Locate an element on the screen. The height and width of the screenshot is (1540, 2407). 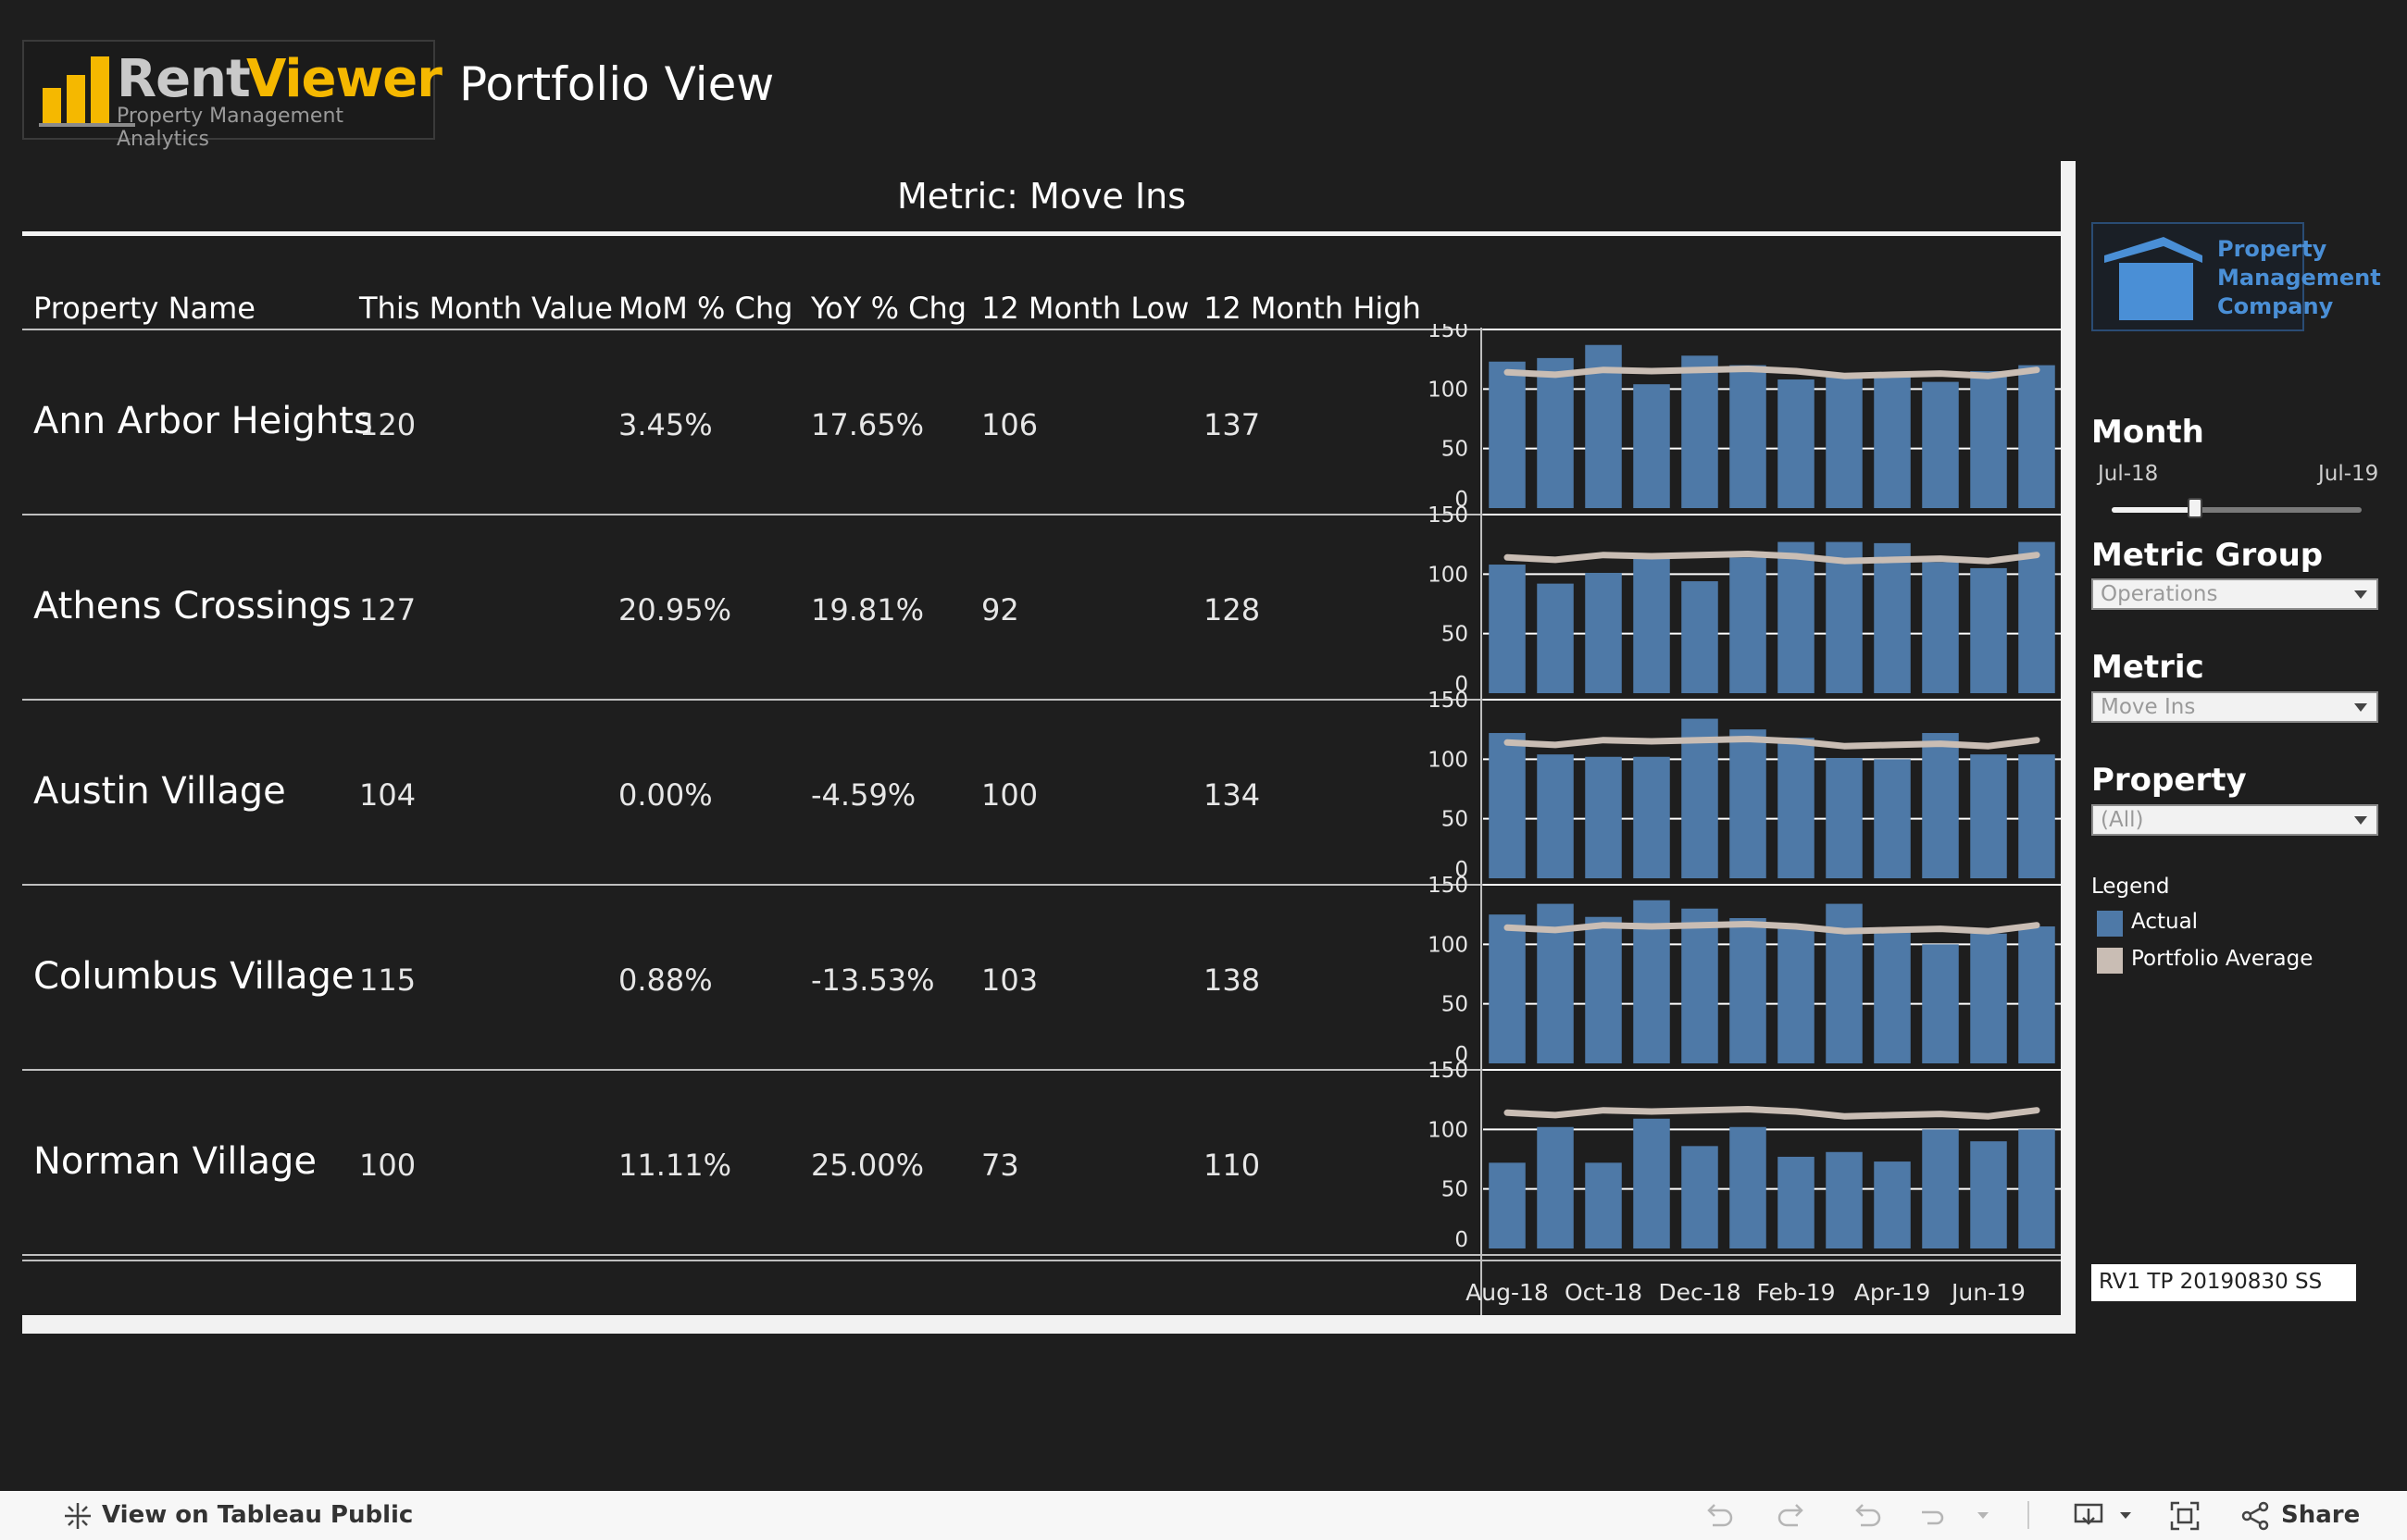
view-on-tableau-public-link: View on Tableau Public is located at coordinates (258, 1515).